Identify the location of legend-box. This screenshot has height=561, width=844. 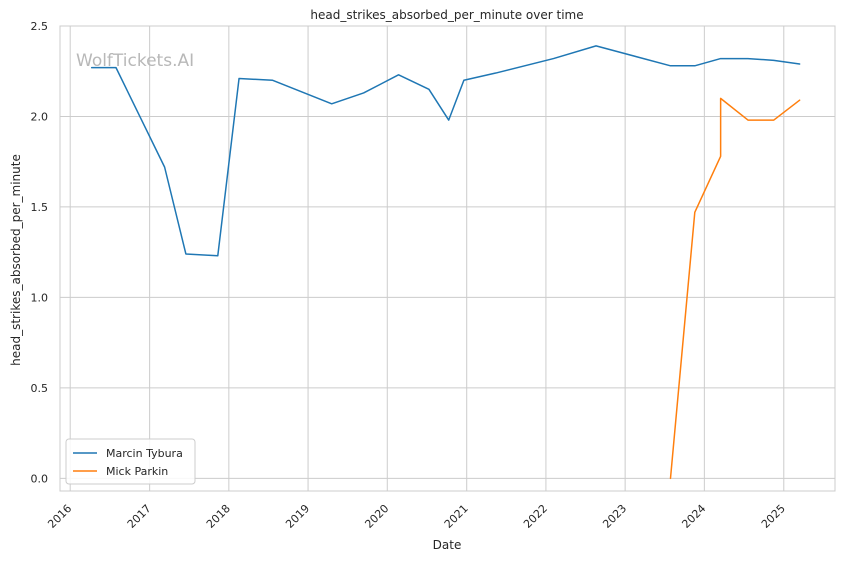
(130, 461).